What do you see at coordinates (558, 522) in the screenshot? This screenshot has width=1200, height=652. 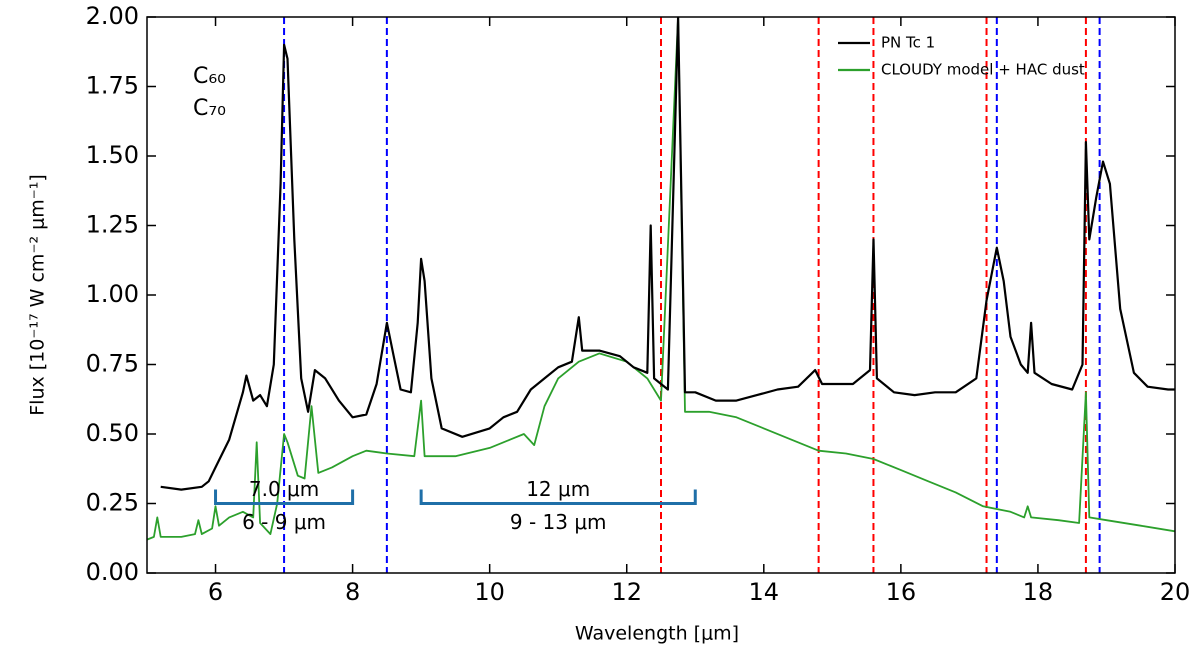 I see `bracket-label: 9 - 13 μm` at bounding box center [558, 522].